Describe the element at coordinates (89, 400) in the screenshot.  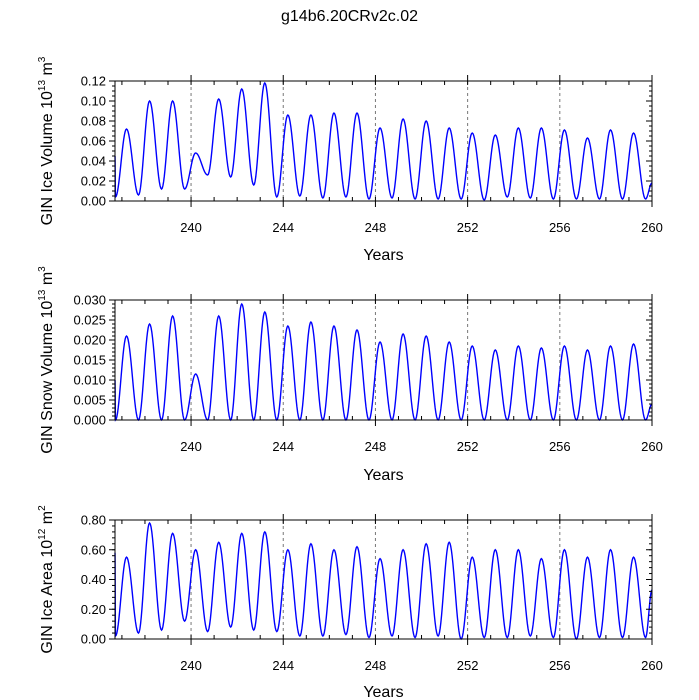
I see `y-tick-label: 0.005` at that location.